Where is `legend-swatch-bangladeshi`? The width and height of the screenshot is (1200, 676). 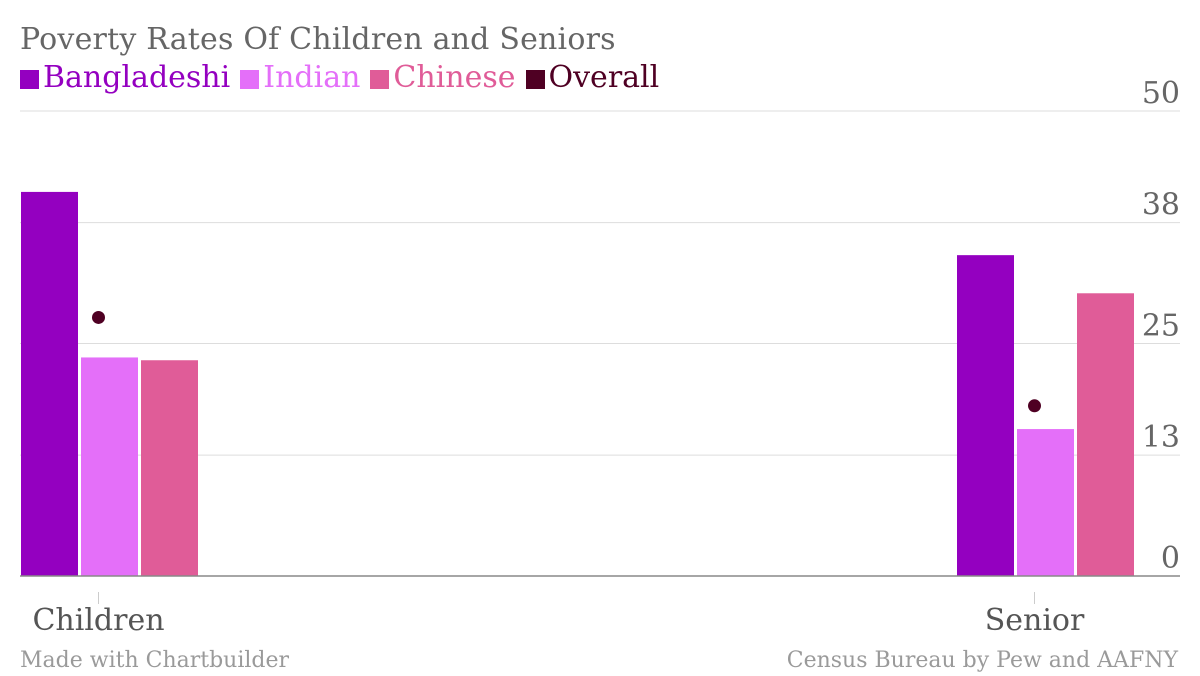 legend-swatch-bangladeshi is located at coordinates (29, 79).